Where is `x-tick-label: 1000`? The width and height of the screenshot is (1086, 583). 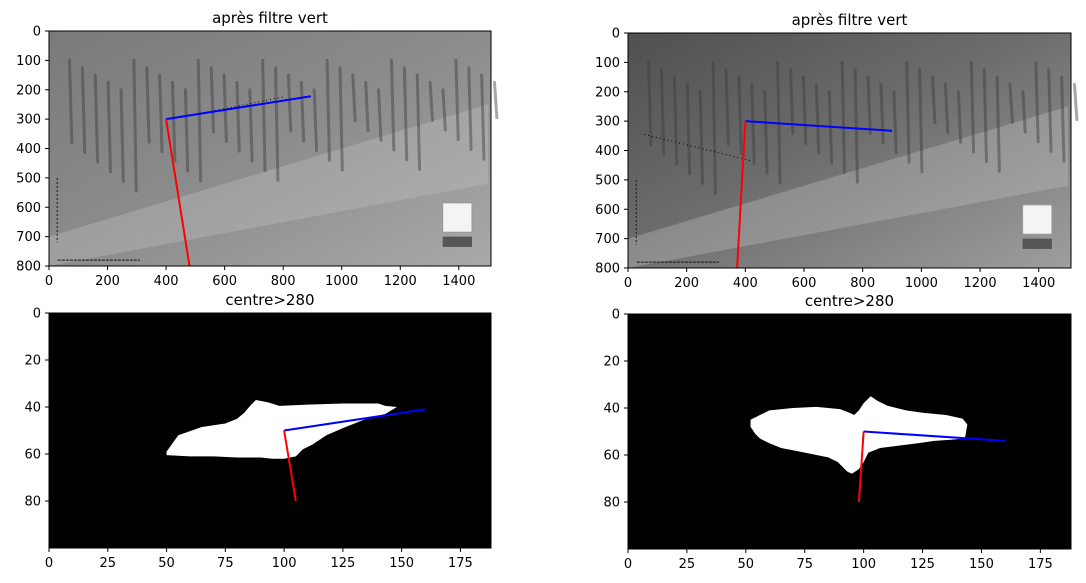 x-tick-label: 1000 is located at coordinates (341, 281).